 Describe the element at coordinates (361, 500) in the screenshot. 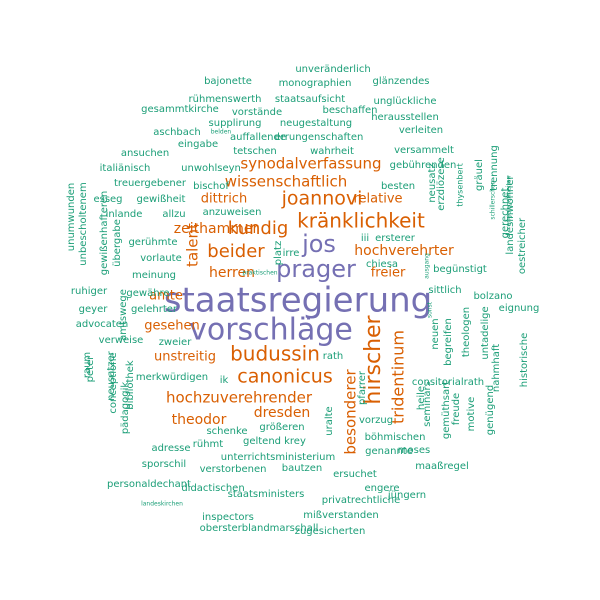

I see `word-106: privatrechtliche` at that location.